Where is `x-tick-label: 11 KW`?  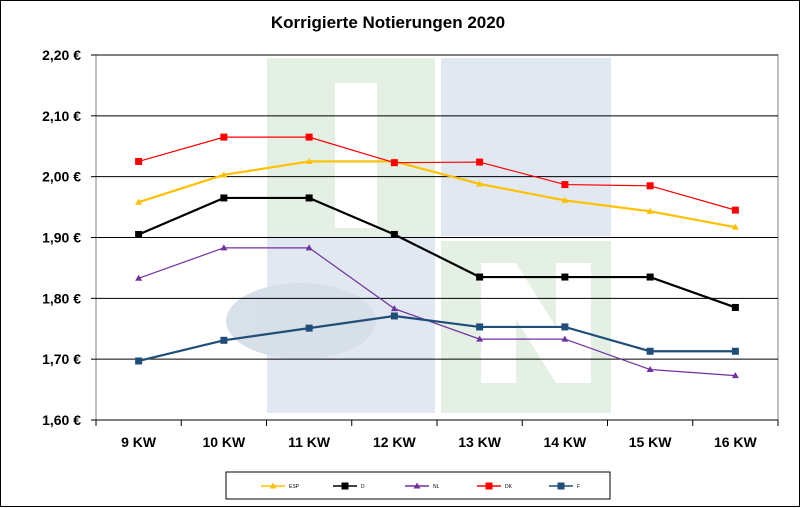 x-tick-label: 11 KW is located at coordinates (309, 442).